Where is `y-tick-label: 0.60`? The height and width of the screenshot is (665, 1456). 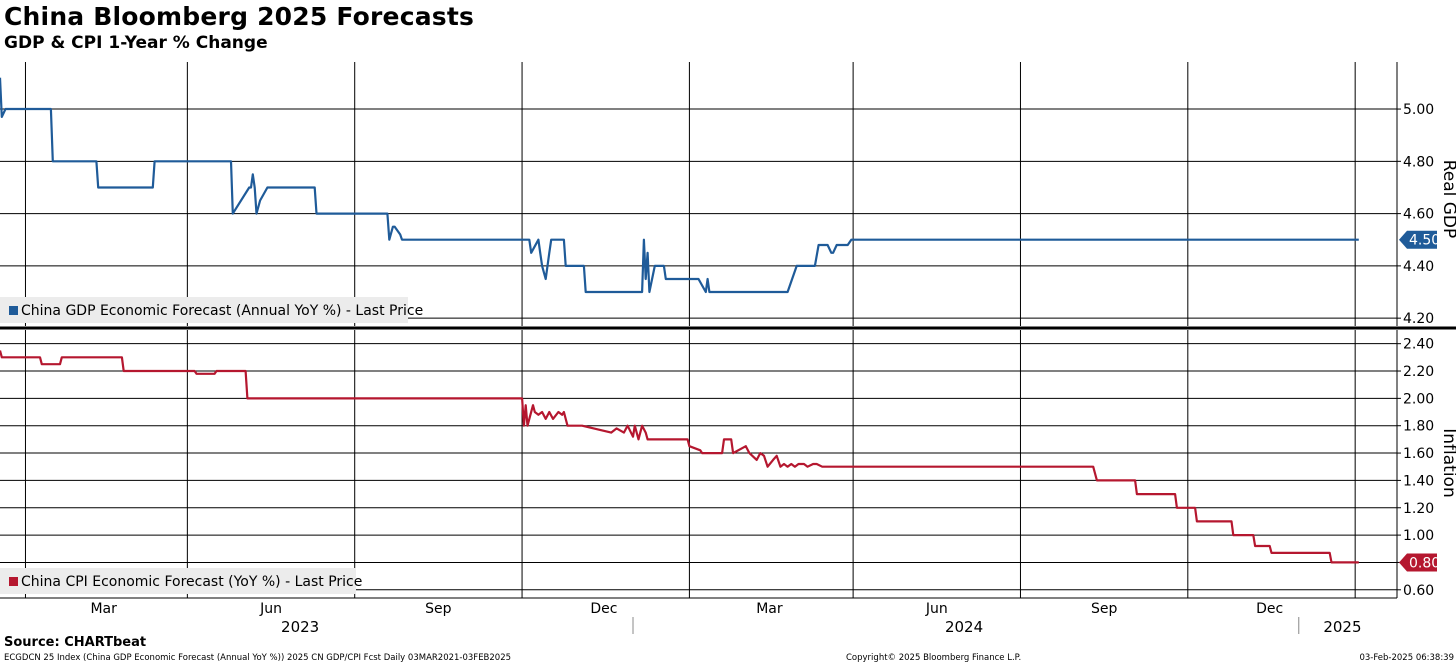
y-tick-label: 0.60 is located at coordinates (1418, 591).